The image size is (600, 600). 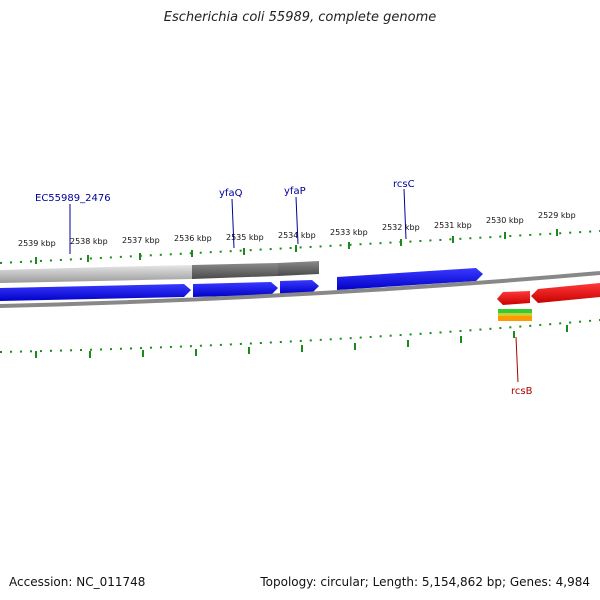 I want to click on genome-title: Escherichia coli 55989, complete genome, so click(x=300, y=17).